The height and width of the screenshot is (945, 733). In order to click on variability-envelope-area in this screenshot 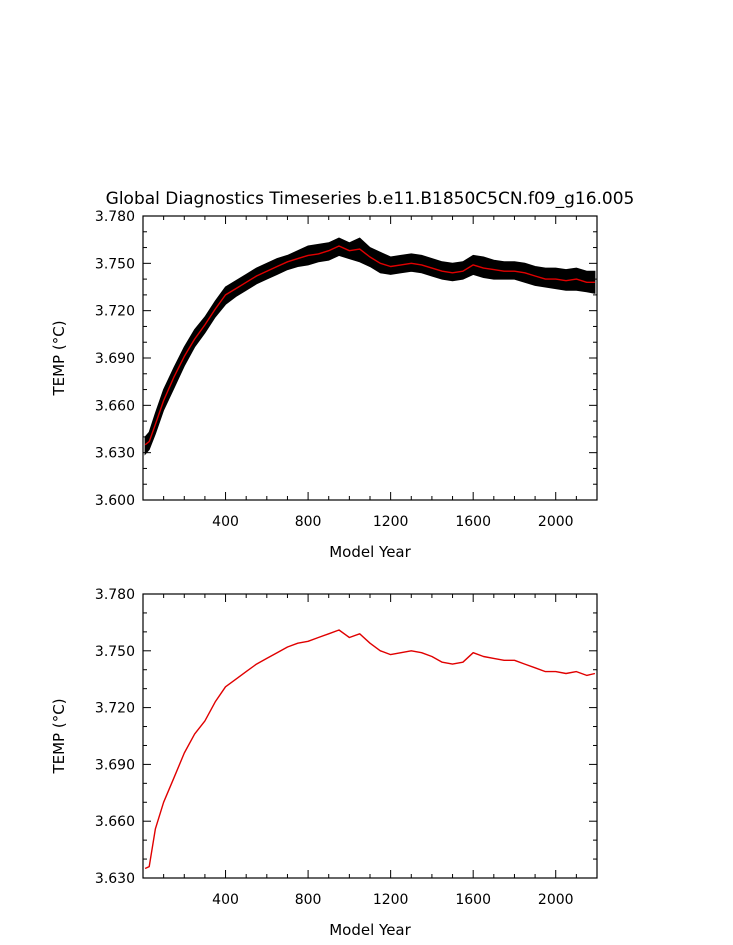, I will do `click(370, 346)`.